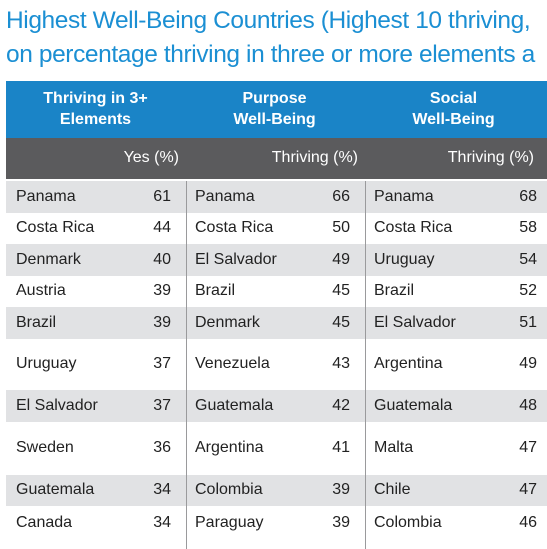 The width and height of the screenshot is (547, 549). I want to click on table-cell: Guatemala 48, so click(455, 406).